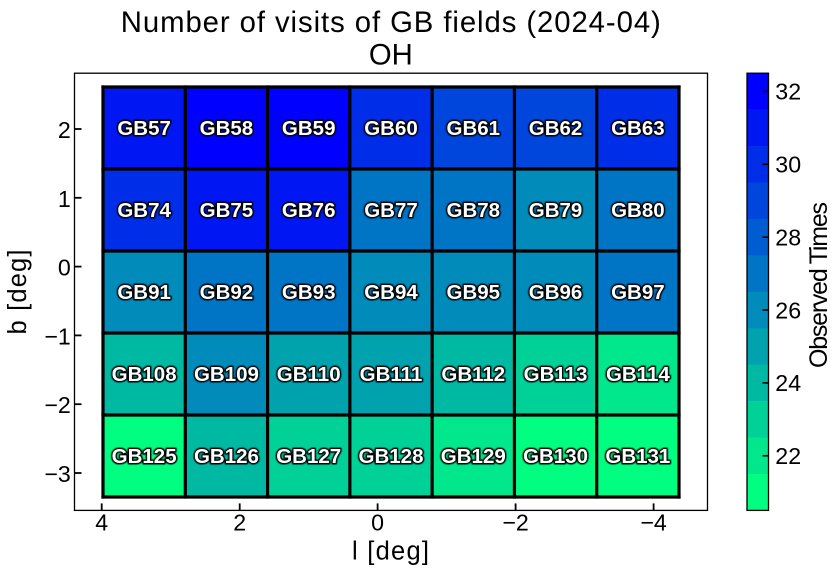 This screenshot has height=580, width=835. What do you see at coordinates (473, 374) in the screenshot?
I see `svg-text: GB112` at bounding box center [473, 374].